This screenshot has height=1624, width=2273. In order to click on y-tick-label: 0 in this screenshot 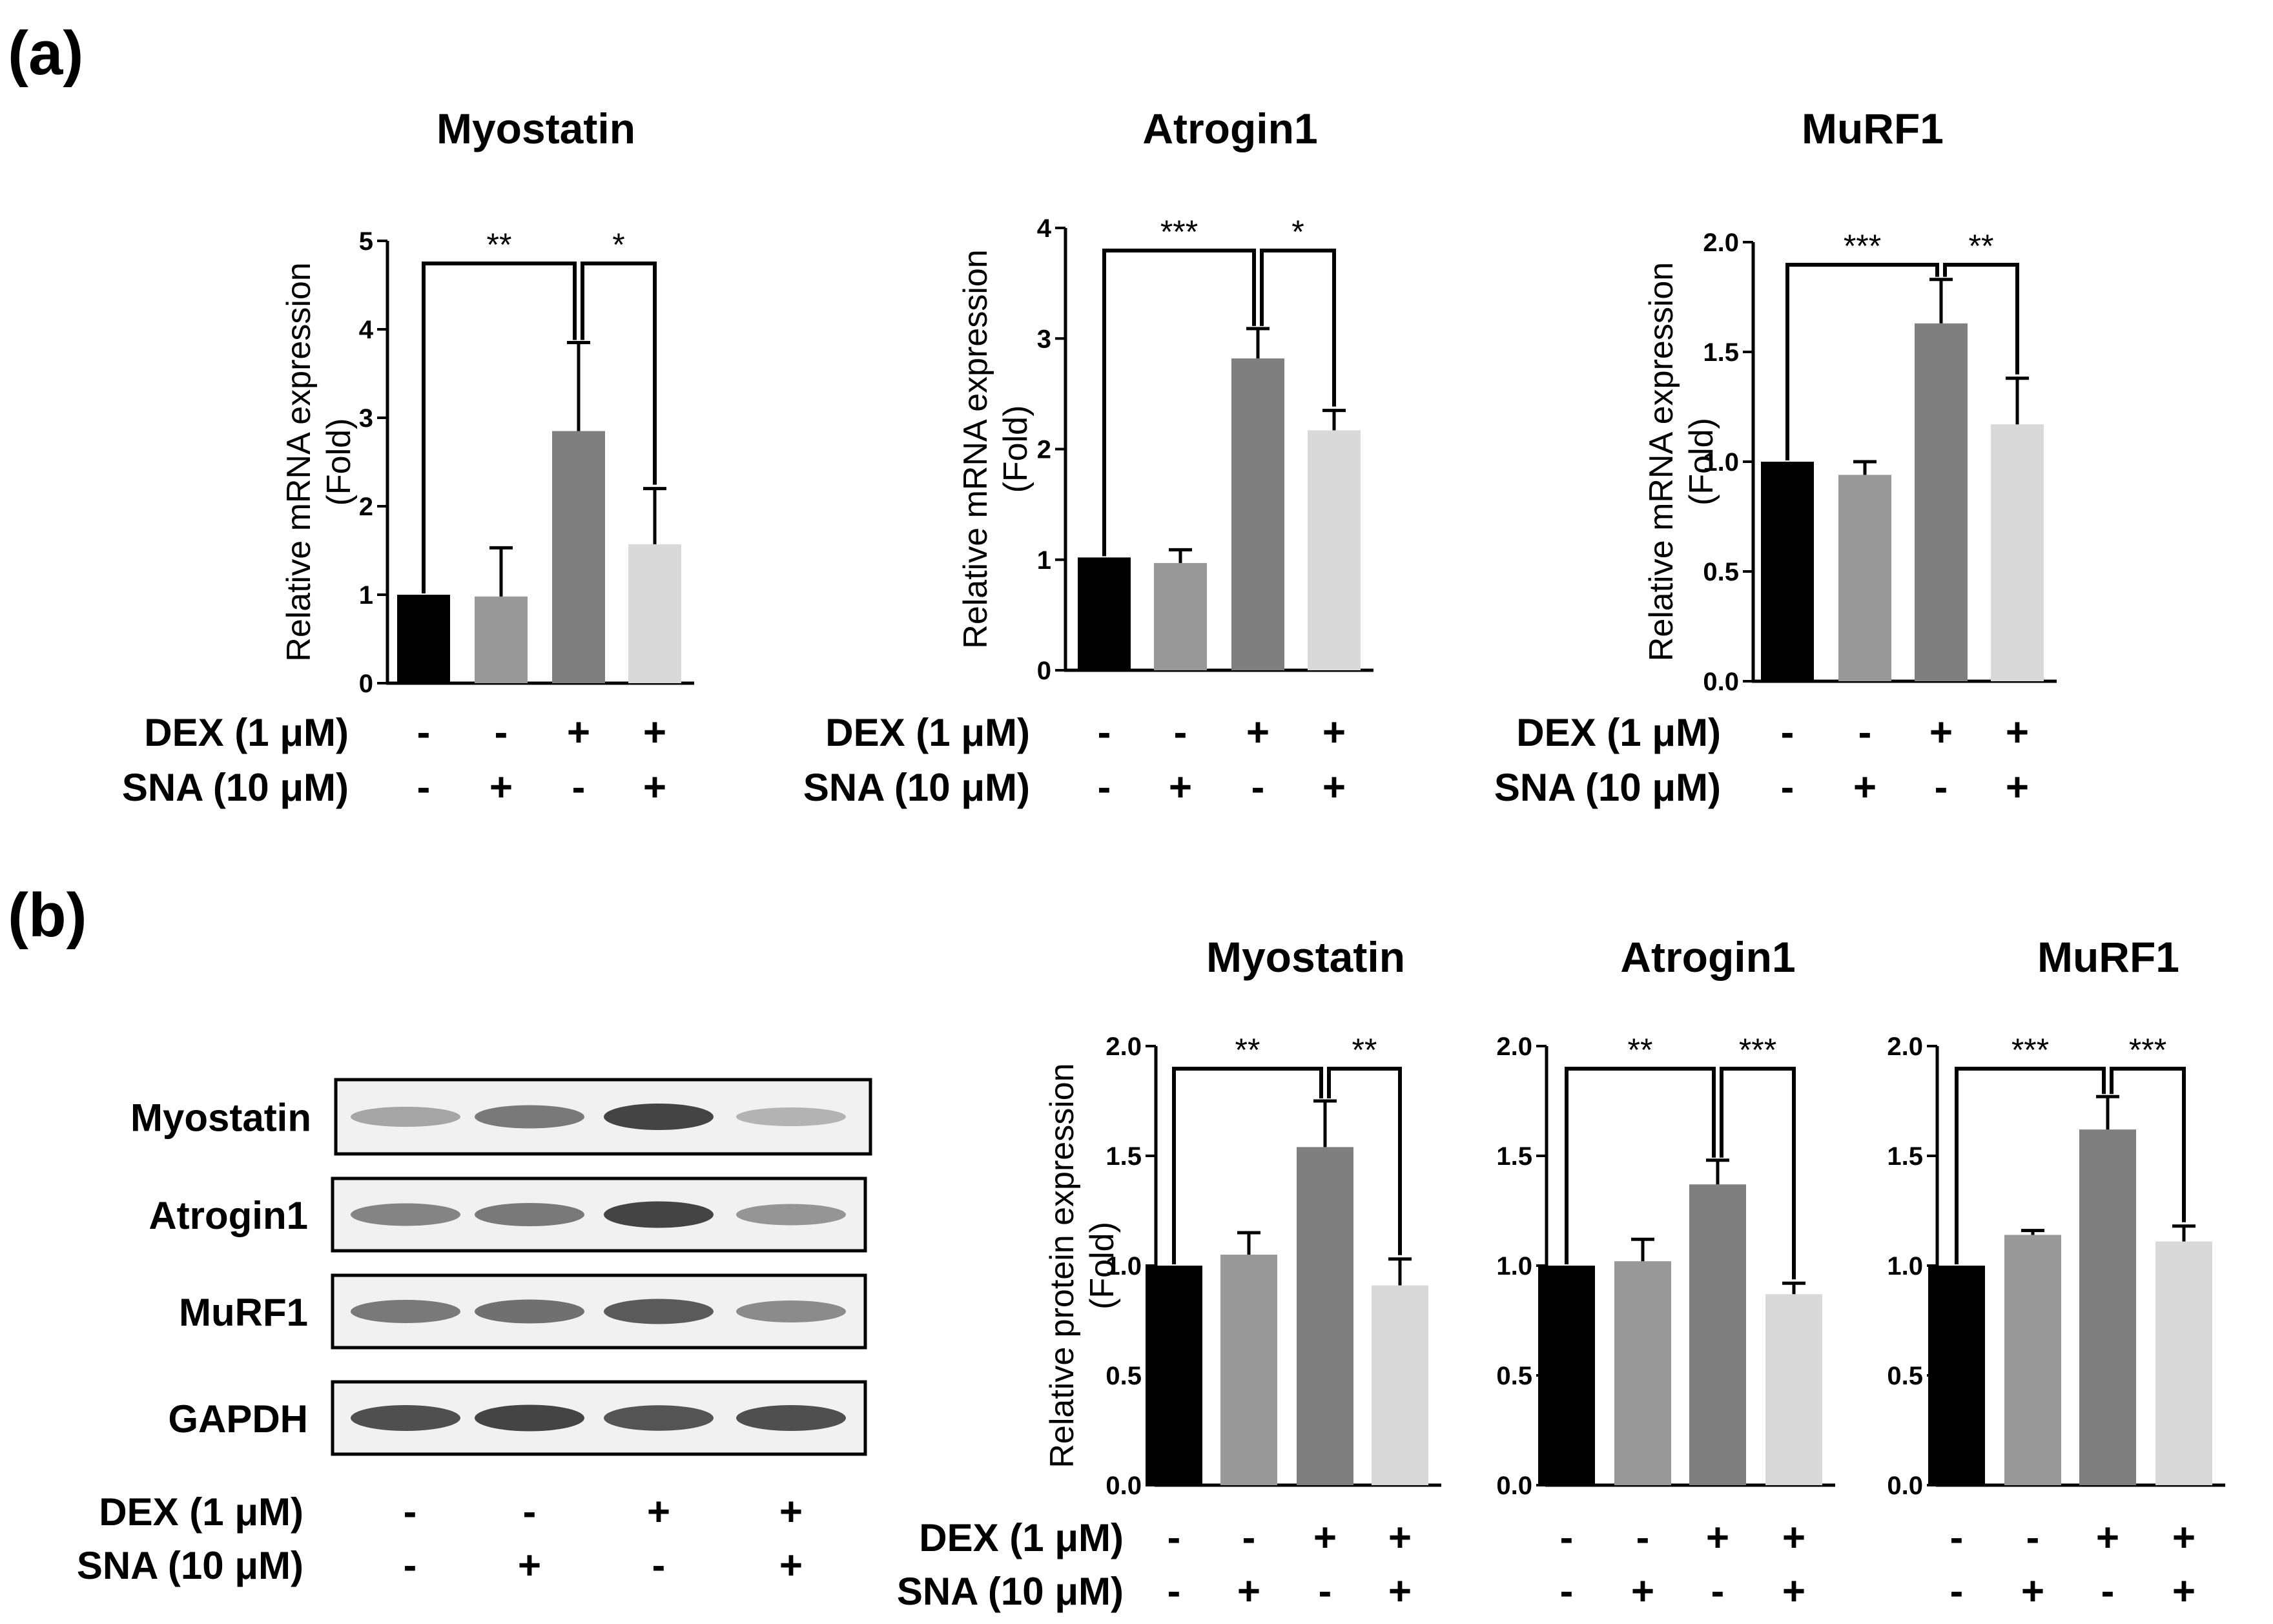, I will do `click(1044, 671)`.